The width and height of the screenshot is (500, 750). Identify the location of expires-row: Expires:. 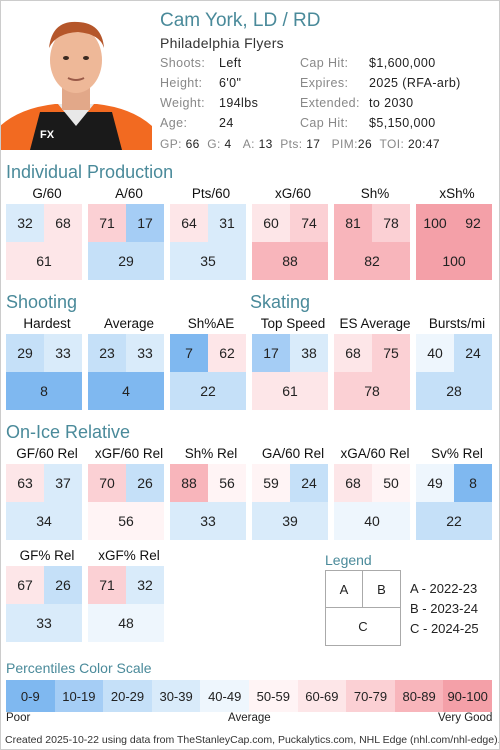
(324, 83).